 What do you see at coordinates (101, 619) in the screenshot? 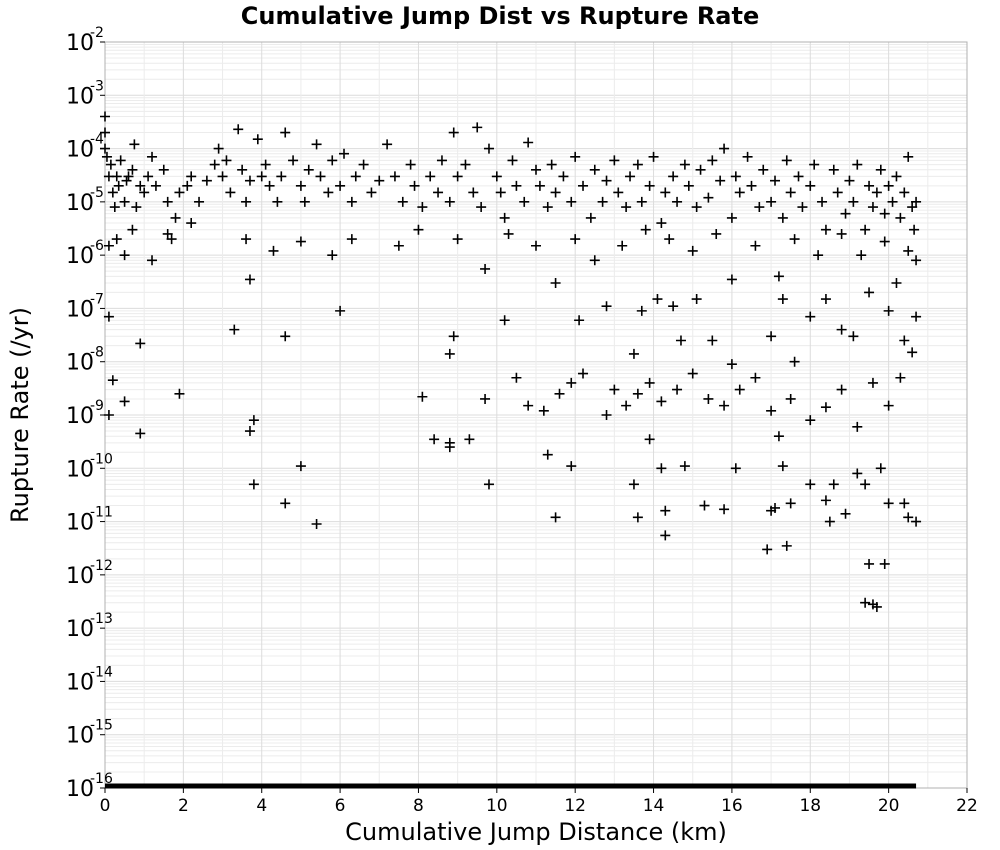
I see `y-tick-exponent: -13` at bounding box center [101, 619].